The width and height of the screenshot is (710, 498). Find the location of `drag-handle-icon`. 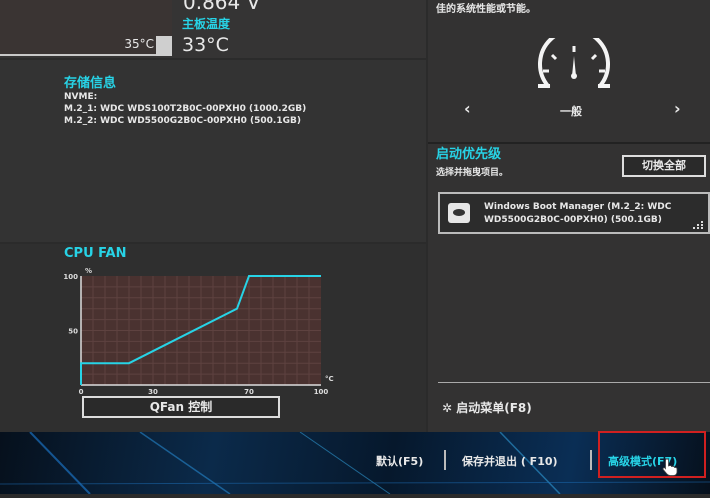

drag-handle-icon is located at coordinates (699, 225).